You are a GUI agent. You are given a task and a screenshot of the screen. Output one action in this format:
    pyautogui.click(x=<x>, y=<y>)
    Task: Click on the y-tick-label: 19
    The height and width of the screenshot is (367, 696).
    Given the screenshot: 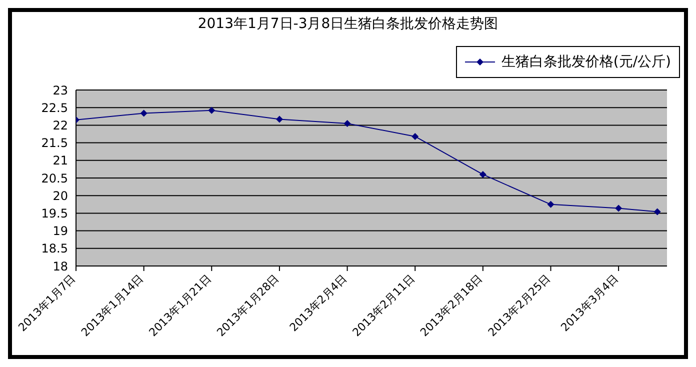 What is the action you would take?
    pyautogui.click(x=60, y=231)
    